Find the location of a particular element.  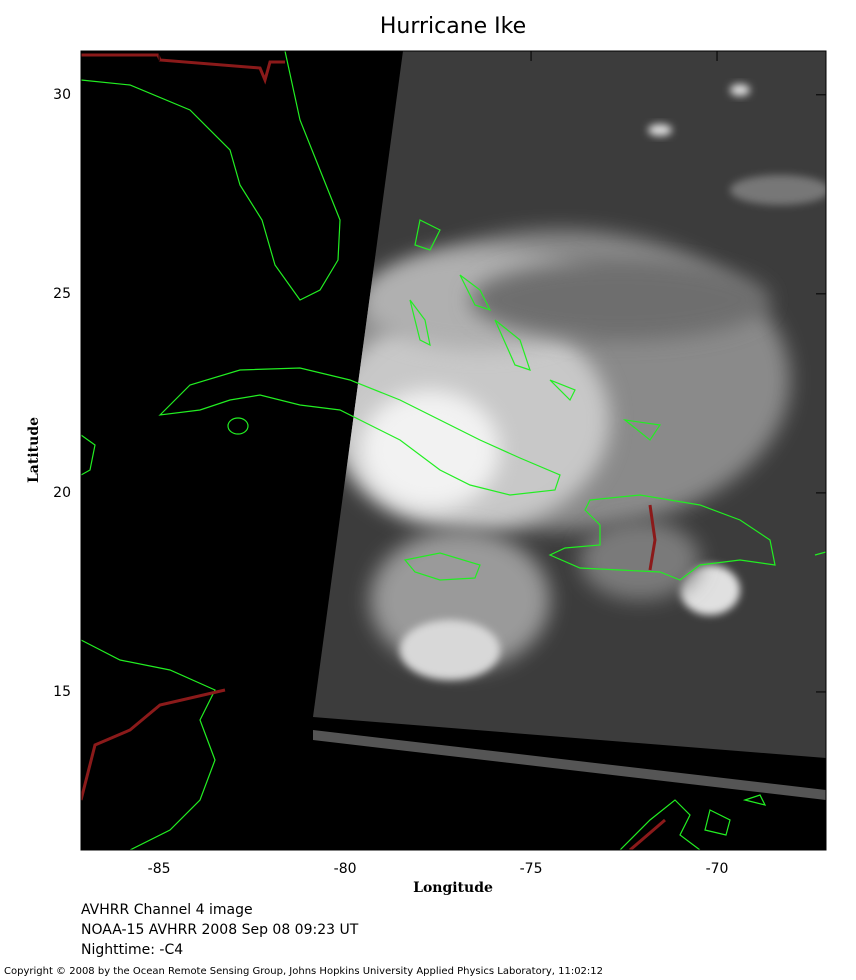

x-tick-label: -85 is located at coordinates (159, 869).